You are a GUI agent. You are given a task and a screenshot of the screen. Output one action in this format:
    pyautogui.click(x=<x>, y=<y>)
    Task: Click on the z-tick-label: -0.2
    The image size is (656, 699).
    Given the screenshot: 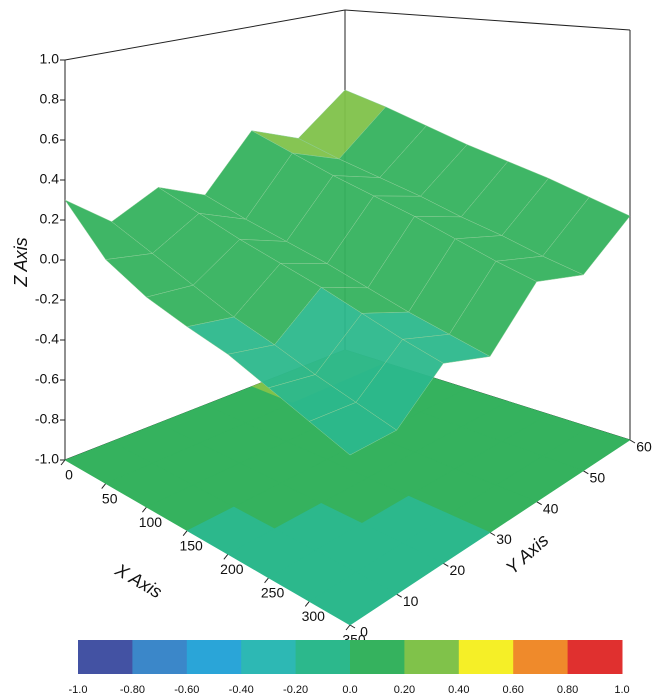 What is the action you would take?
    pyautogui.click(x=47, y=299)
    